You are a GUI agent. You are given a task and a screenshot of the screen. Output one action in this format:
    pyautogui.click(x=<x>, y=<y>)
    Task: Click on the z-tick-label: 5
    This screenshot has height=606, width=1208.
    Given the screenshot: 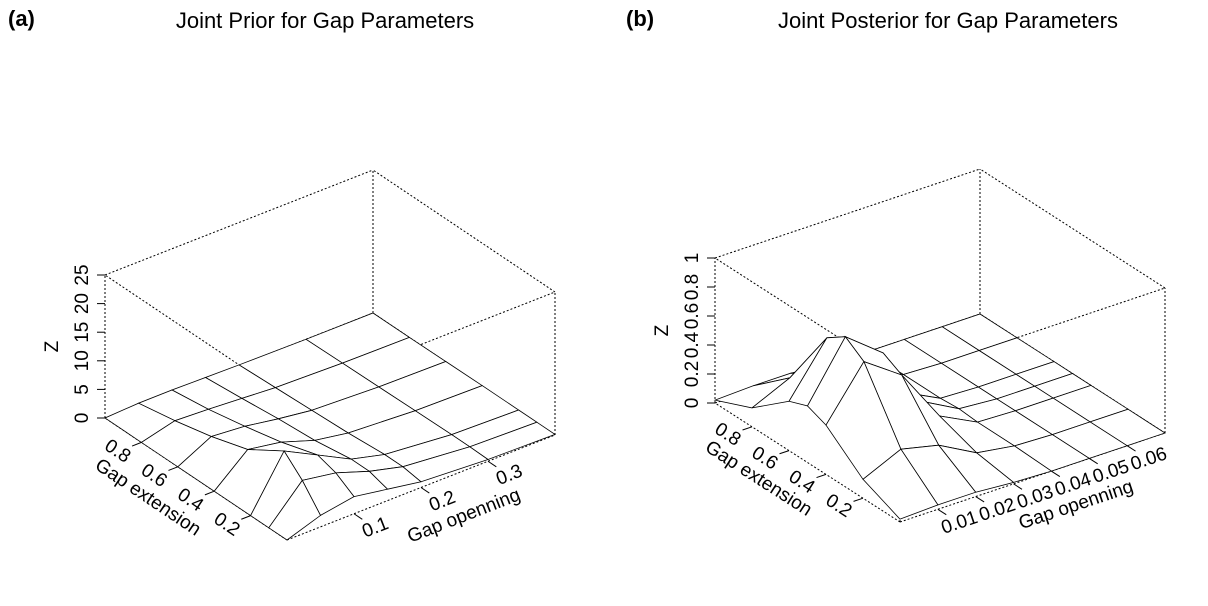 What is the action you would take?
    pyautogui.click(x=82, y=389)
    